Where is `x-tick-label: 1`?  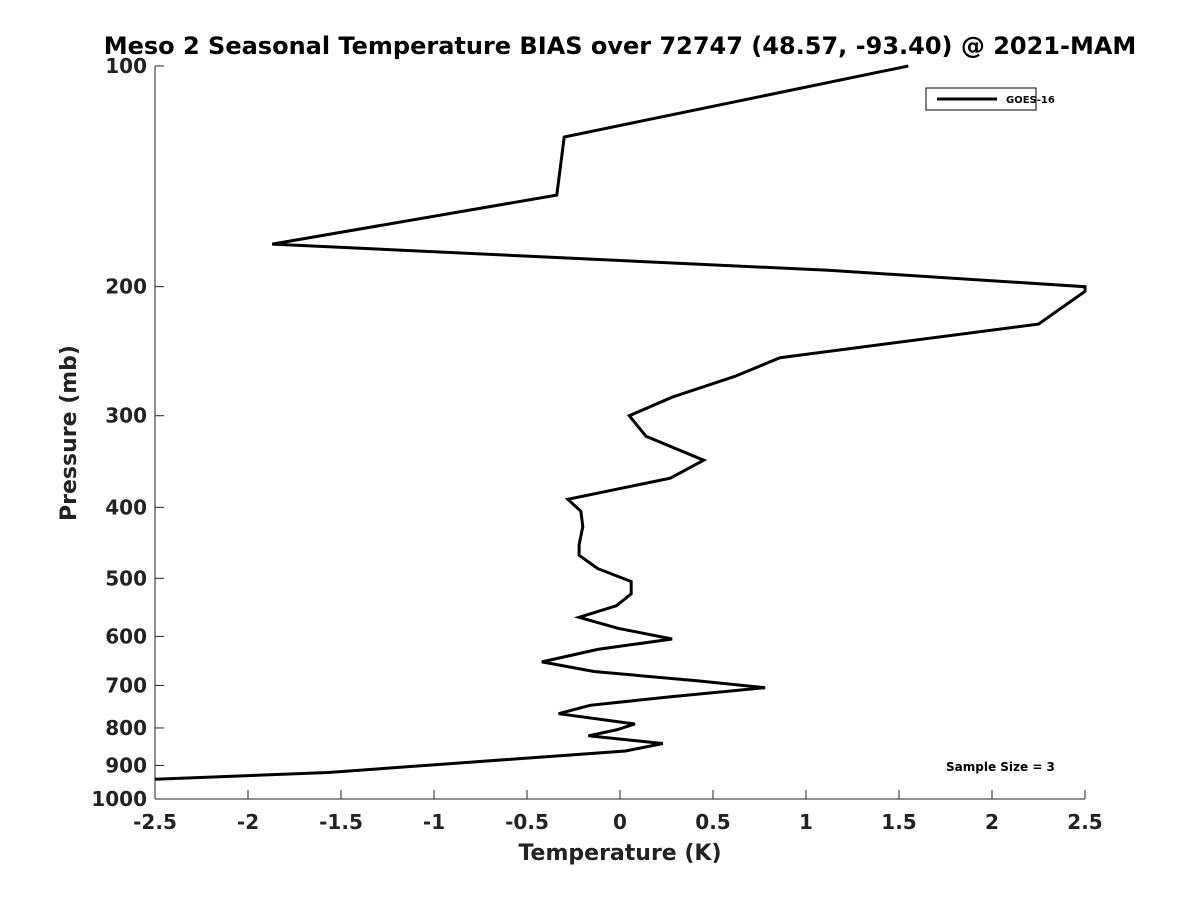 x-tick-label: 1 is located at coordinates (806, 822).